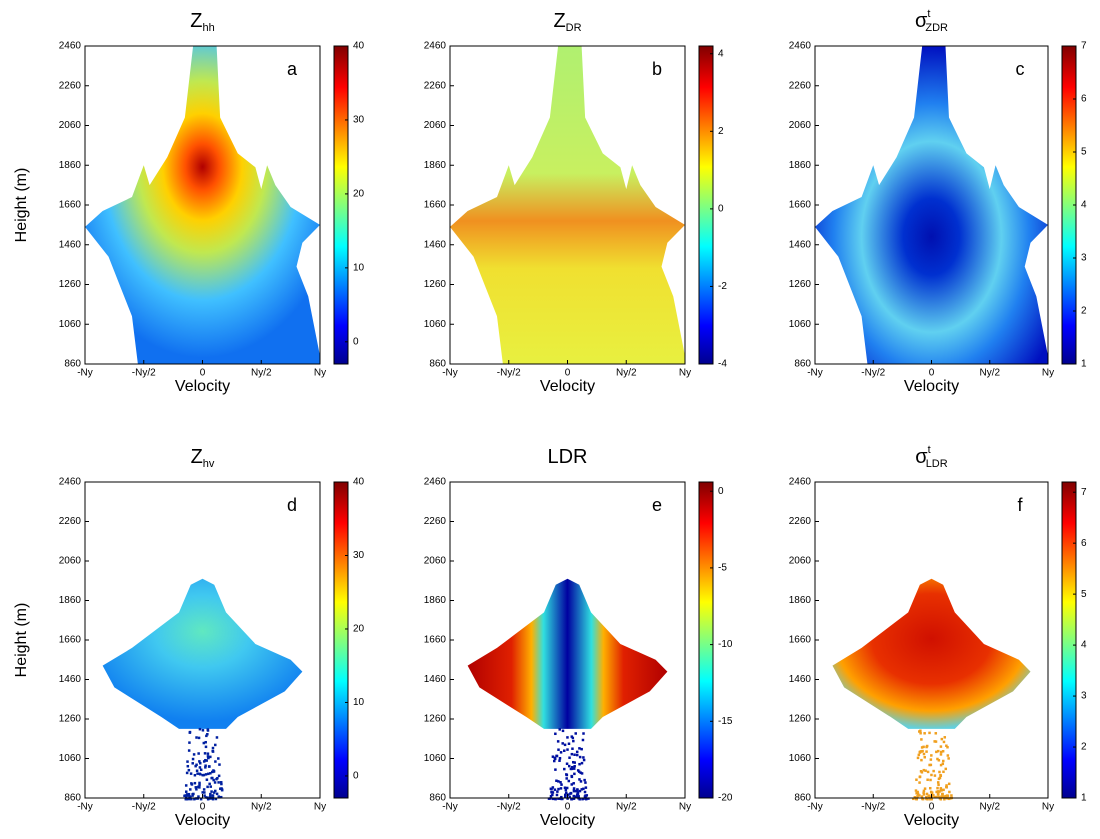 The height and width of the screenshot is (839, 1100). I want to click on x-axis-label: Velocity, so click(931, 820).